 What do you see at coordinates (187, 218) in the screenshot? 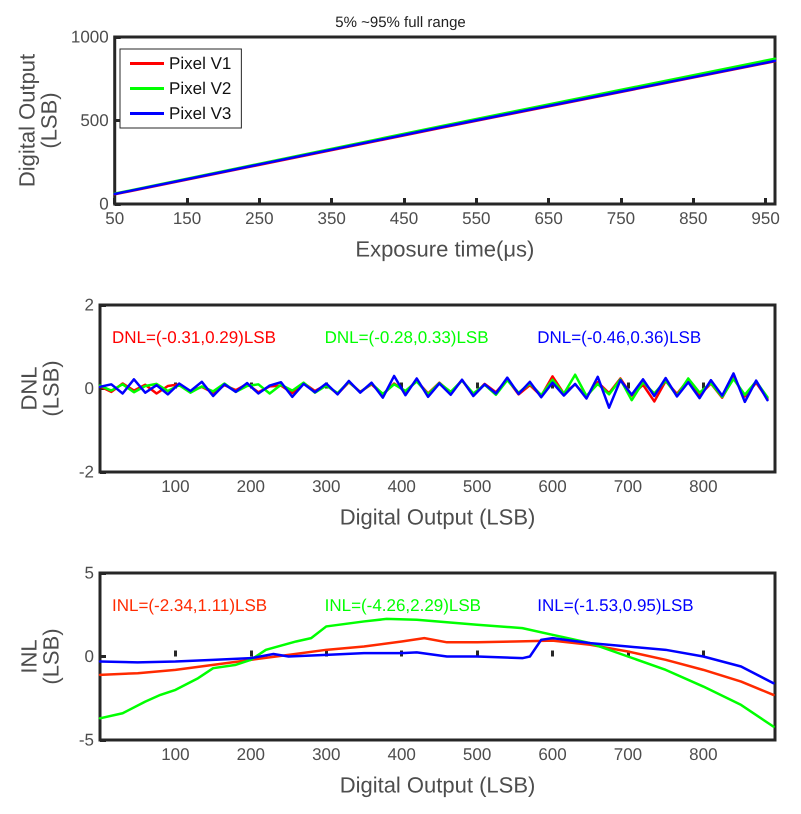
I see `x-tick-label: 150` at bounding box center [187, 218].